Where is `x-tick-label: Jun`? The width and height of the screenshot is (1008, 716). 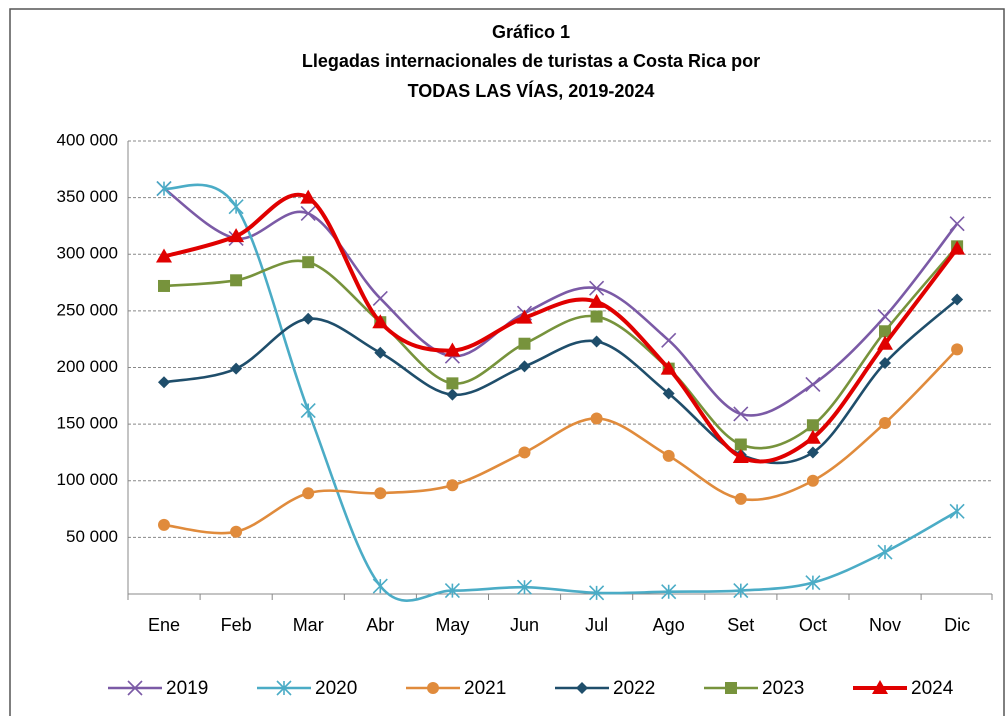 x-tick-label: Jun is located at coordinates (524, 625).